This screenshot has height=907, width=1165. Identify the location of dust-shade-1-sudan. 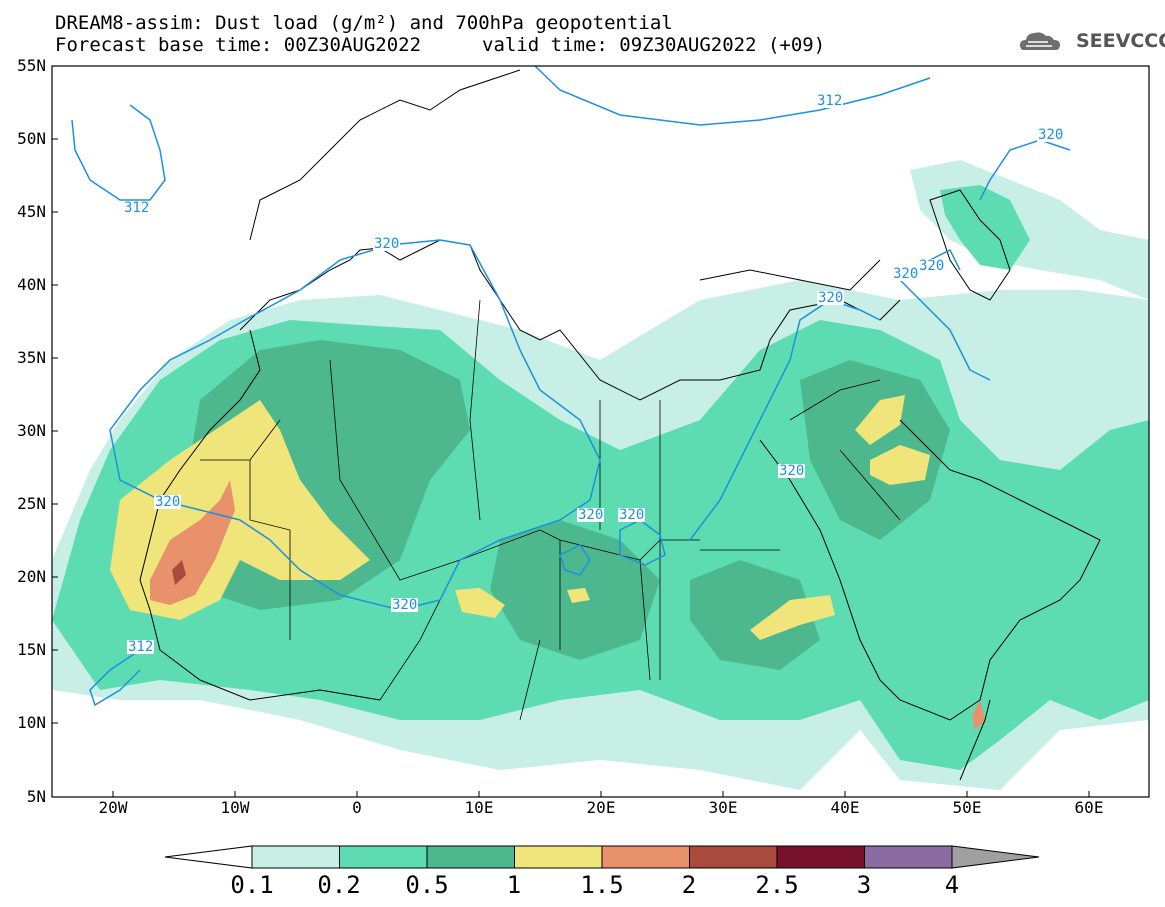
(792, 617).